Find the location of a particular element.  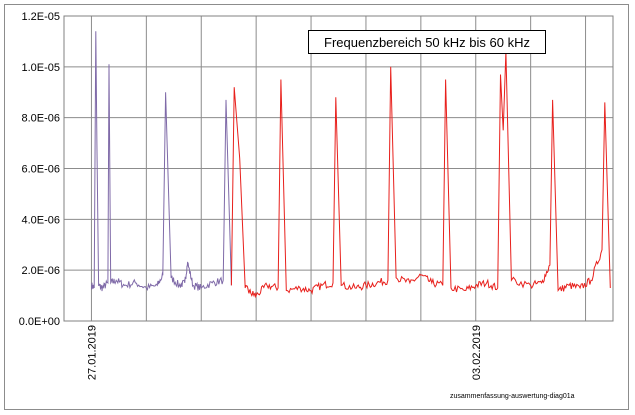

chart-annotation-text: Frequenzbereich 50 kHz bis 60 kHz is located at coordinates (427, 42).